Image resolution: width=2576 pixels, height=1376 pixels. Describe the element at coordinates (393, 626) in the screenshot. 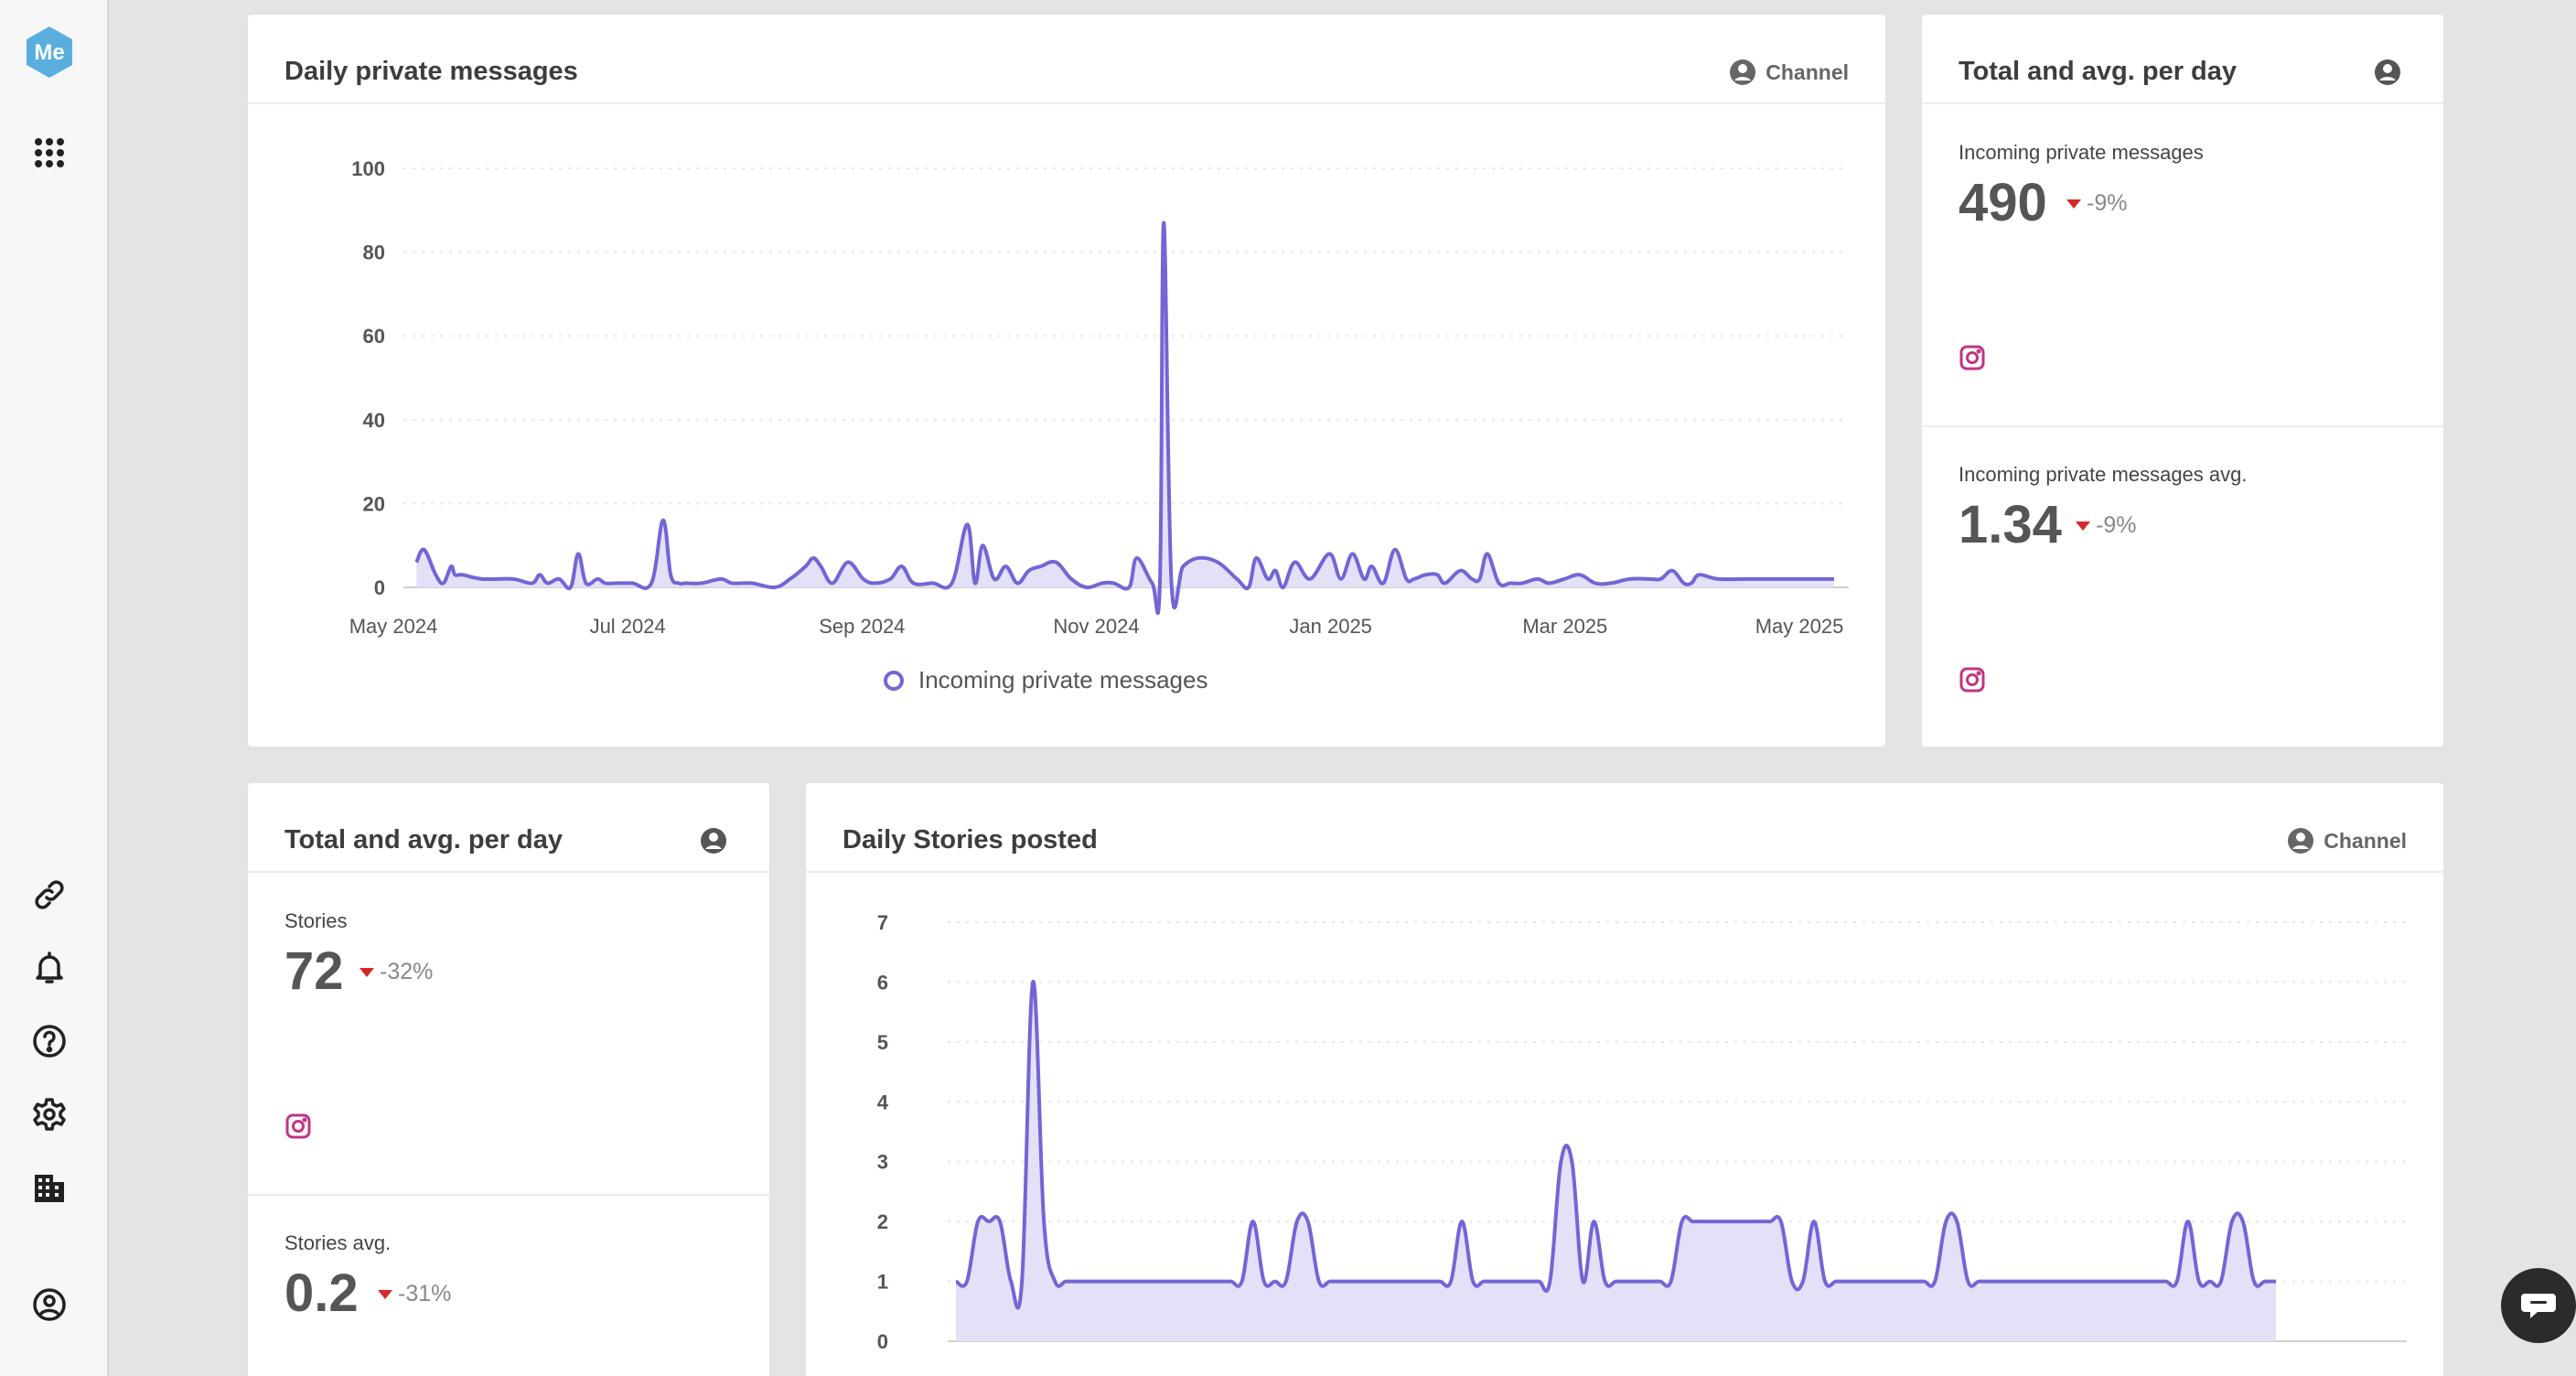

I see `x-tick-label: May 2024` at that location.